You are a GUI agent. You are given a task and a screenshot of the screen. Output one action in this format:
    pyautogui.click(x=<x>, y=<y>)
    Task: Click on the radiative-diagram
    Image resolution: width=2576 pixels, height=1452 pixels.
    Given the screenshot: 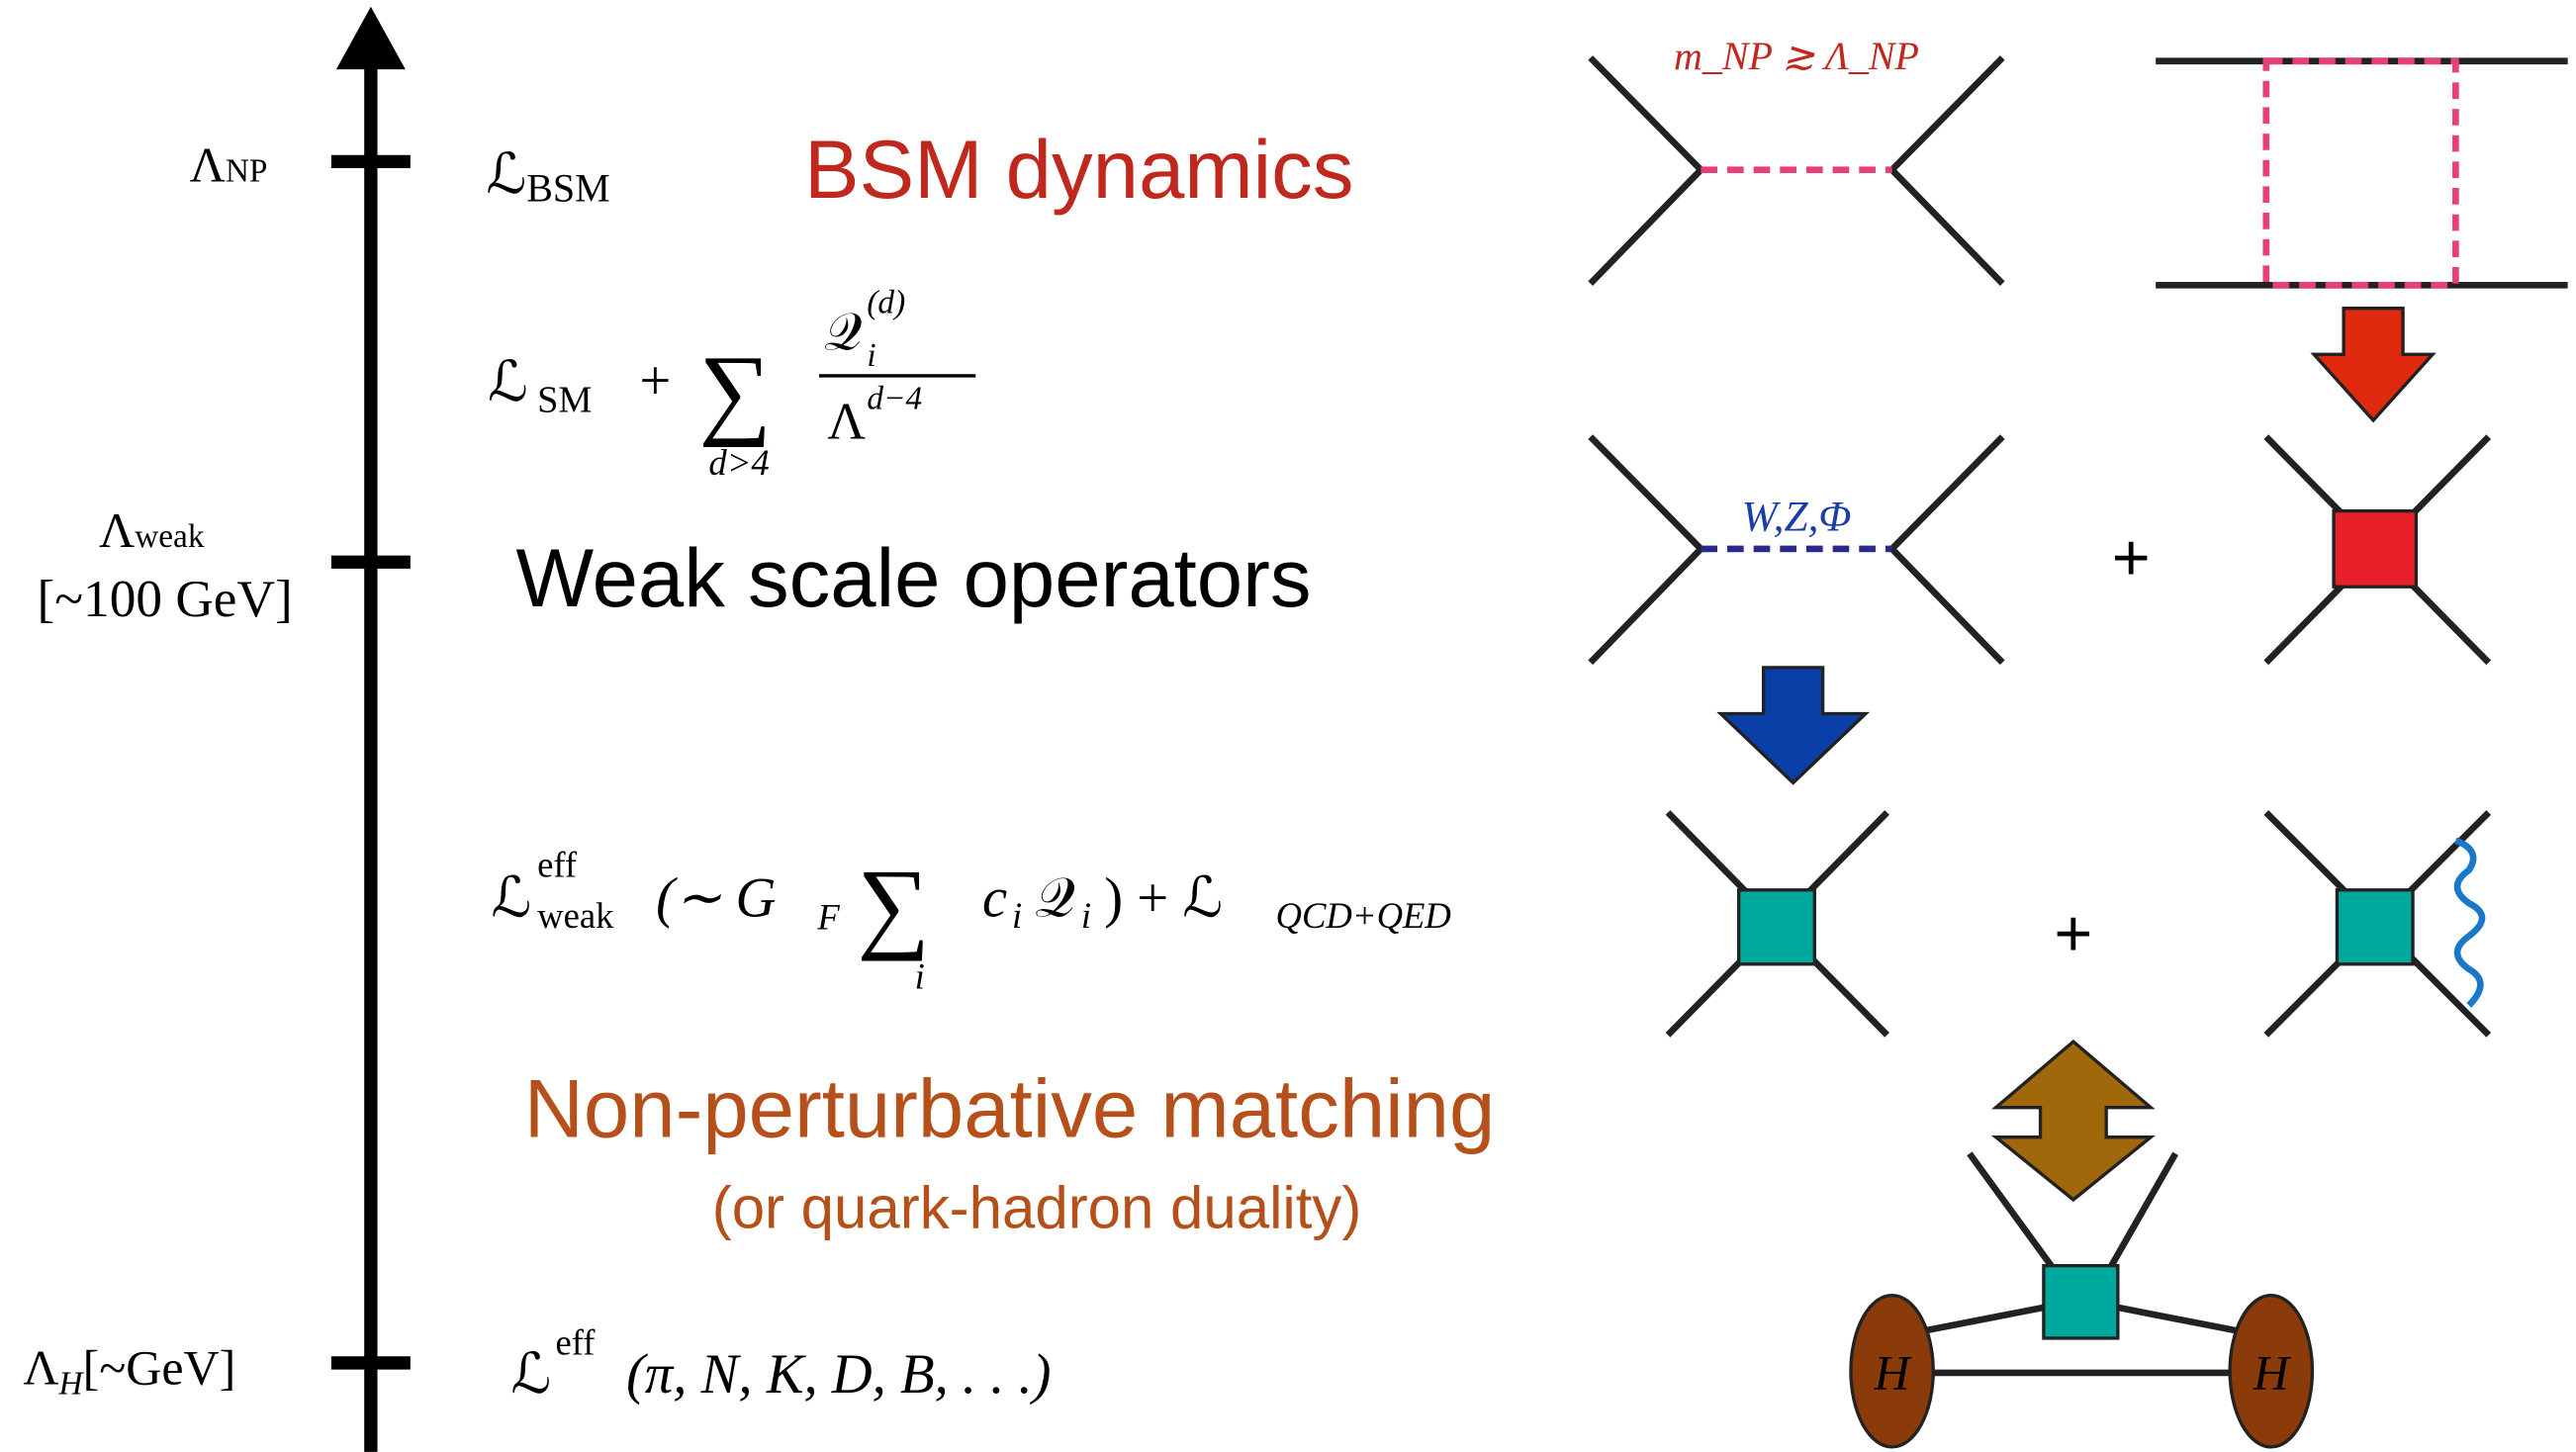 What is the action you would take?
    pyautogui.click(x=2377, y=924)
    